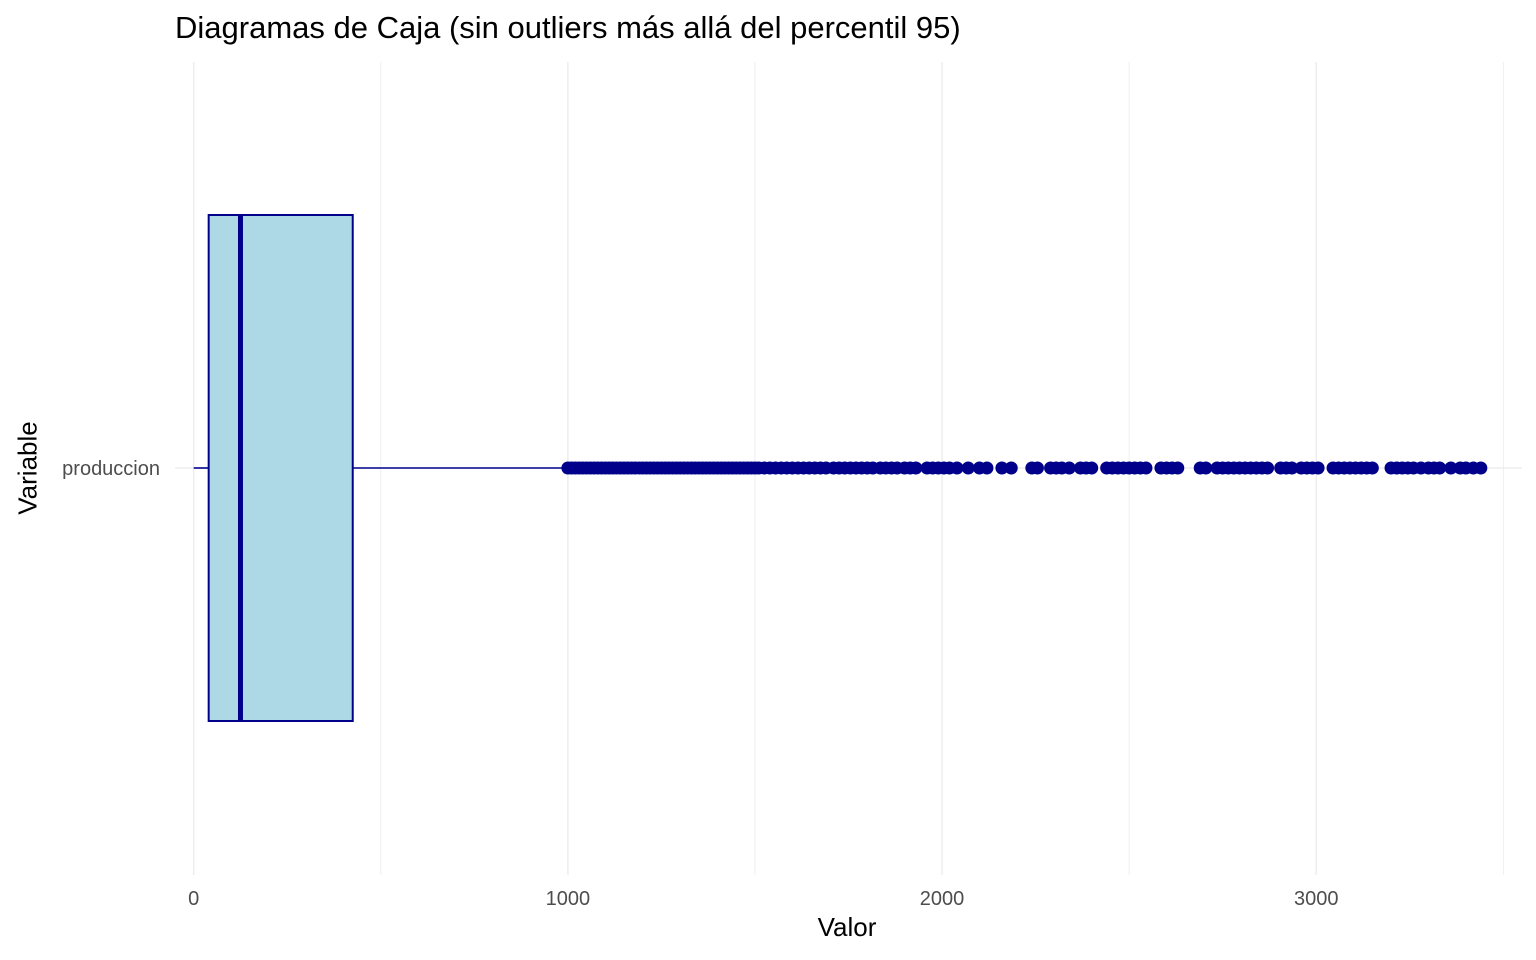  Describe the element at coordinates (193, 899) in the screenshot. I see `x-tick-label: 0` at that location.